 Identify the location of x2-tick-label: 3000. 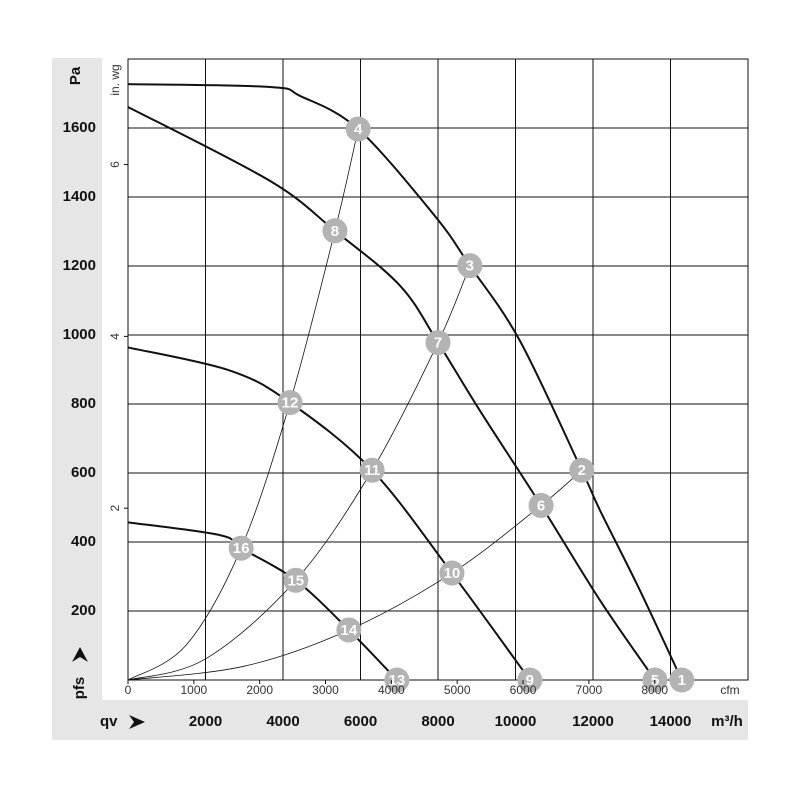
(325, 690).